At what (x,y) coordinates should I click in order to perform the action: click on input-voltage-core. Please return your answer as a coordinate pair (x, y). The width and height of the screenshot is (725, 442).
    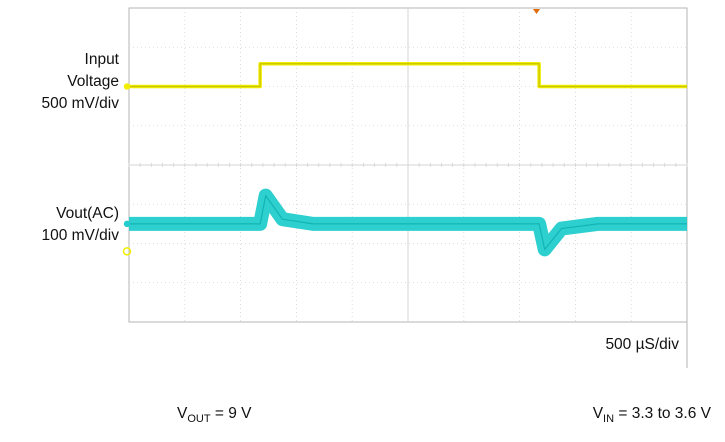
    Looking at the image, I should click on (408, 75).